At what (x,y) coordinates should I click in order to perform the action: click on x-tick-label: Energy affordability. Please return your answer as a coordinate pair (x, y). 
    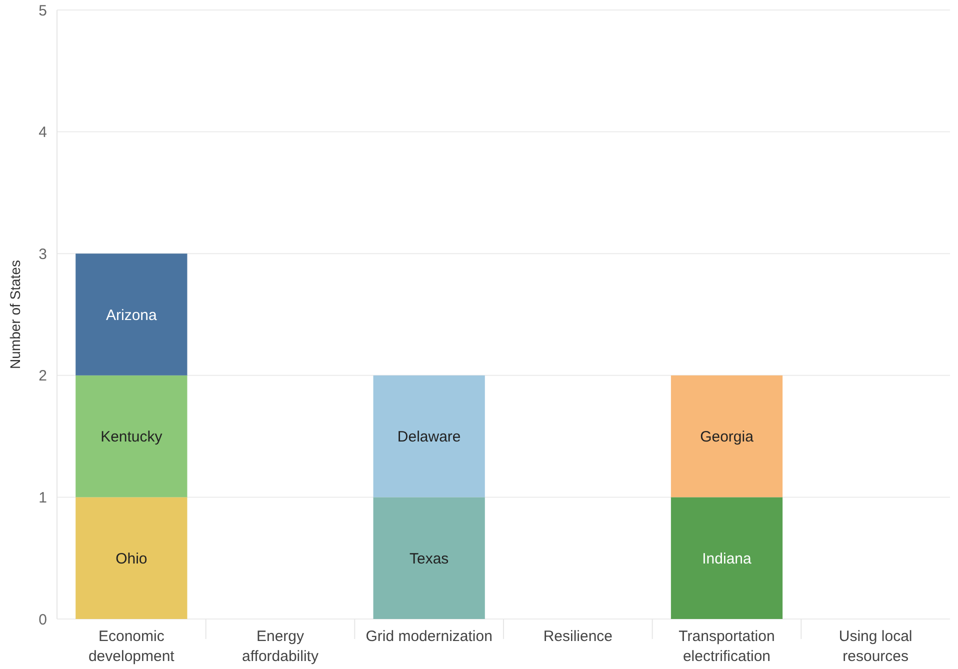
    Looking at the image, I should click on (280, 646).